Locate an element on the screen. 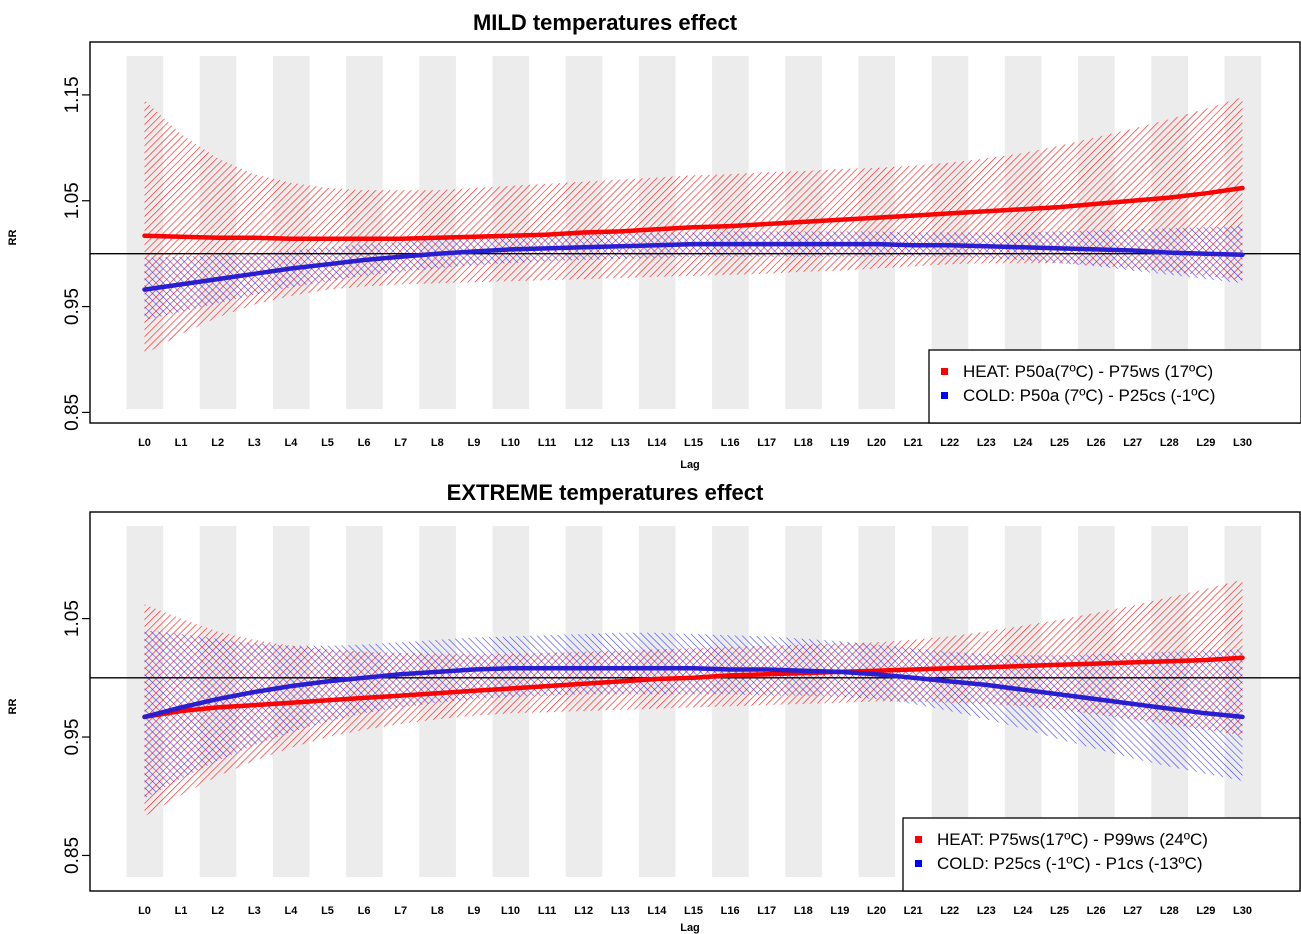 This screenshot has width=1301, height=934. chart-title: EXTREME temperatures effect is located at coordinates (605, 492).